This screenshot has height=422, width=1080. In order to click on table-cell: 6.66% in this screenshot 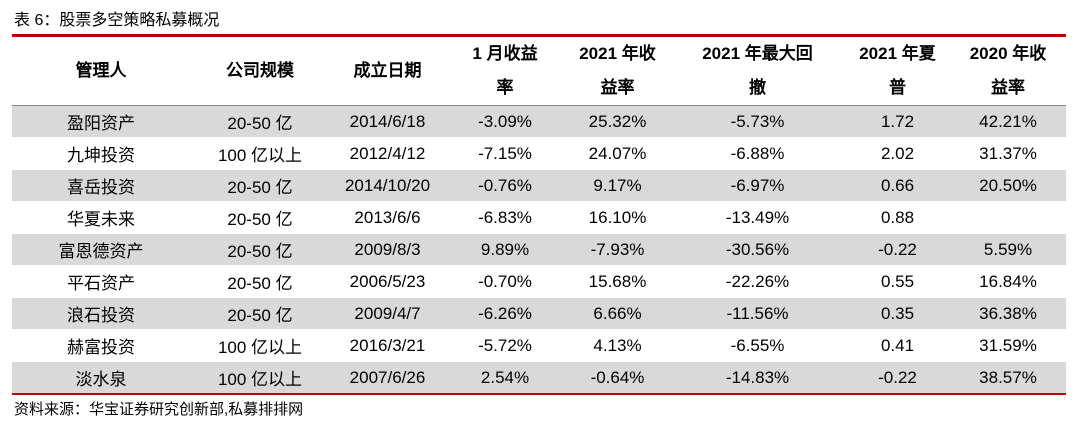, I will do `click(617, 313)`.